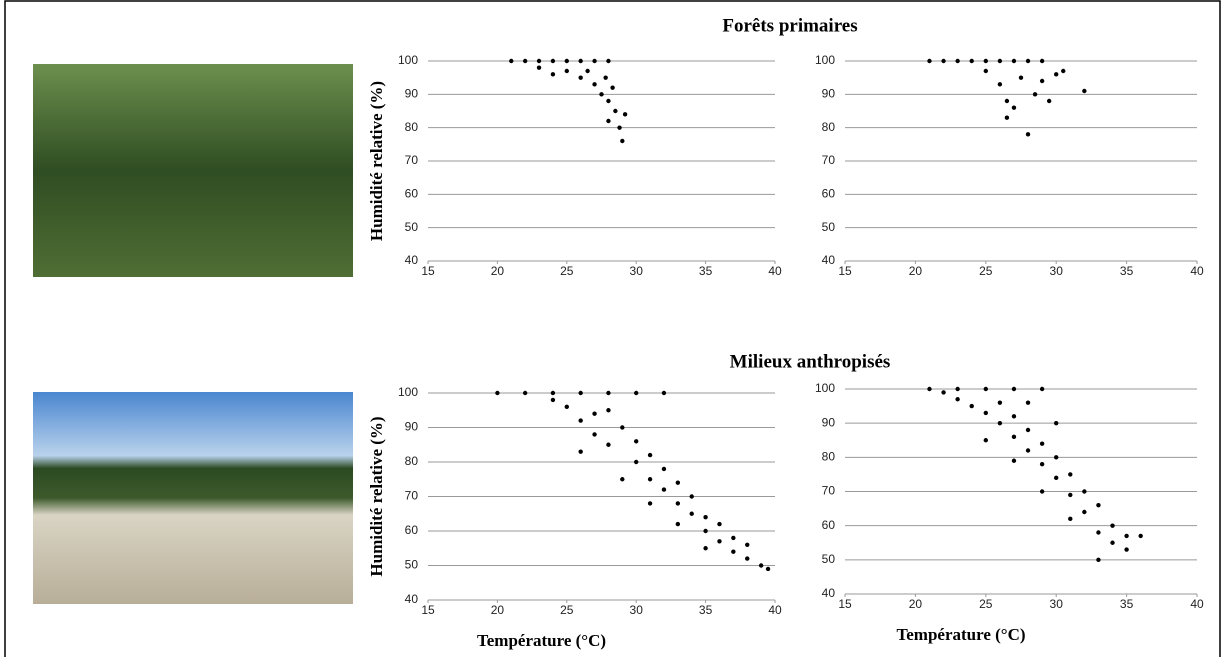  What do you see at coordinates (810, 361) in the screenshot?
I see `section-title: Milieux anthropisés` at bounding box center [810, 361].